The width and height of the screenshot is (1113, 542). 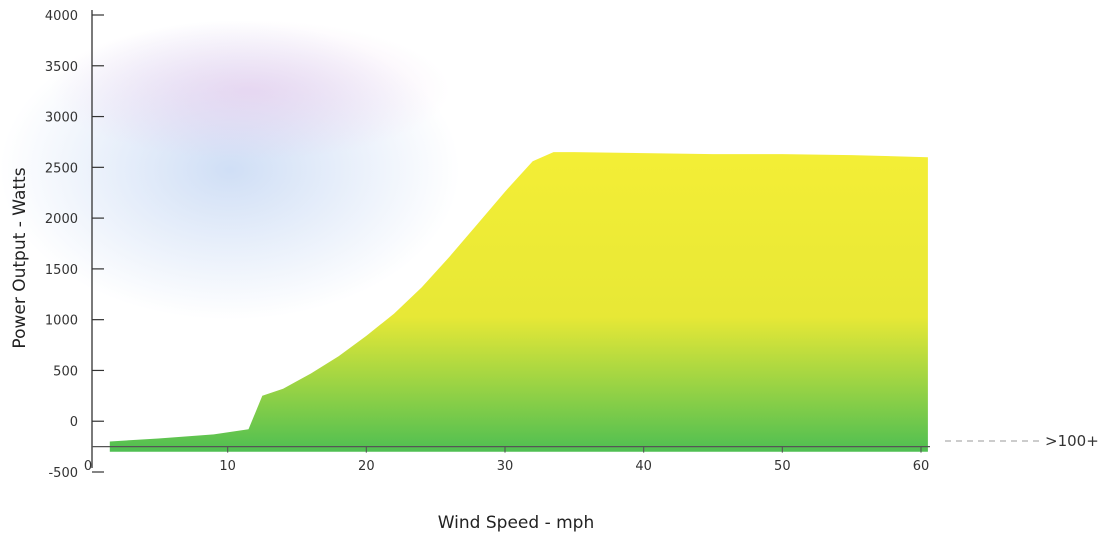 I want to click on y-tick-label: 2500, so click(x=61, y=168).